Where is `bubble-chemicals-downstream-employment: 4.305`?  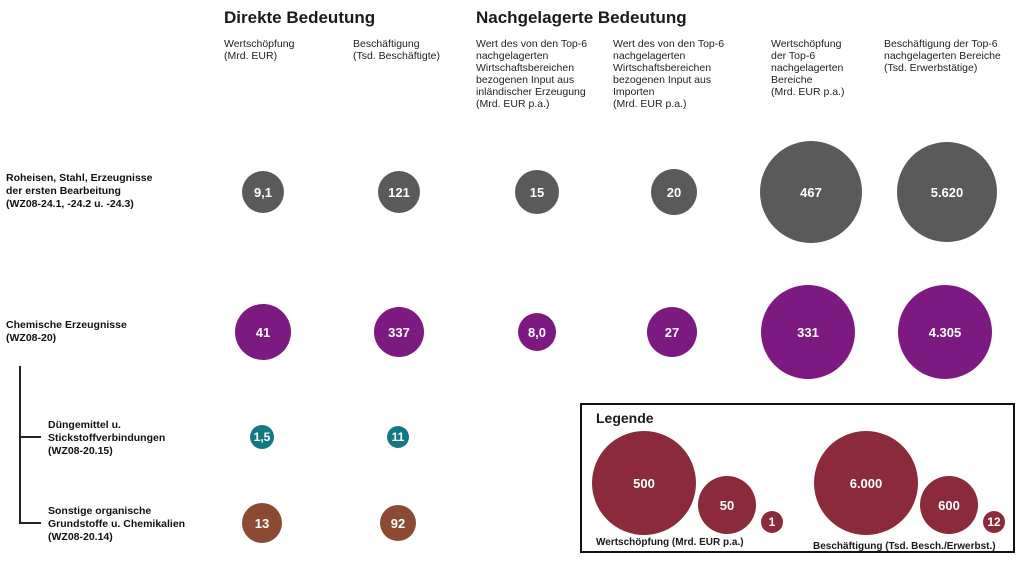 bubble-chemicals-downstream-employment: 4.305 is located at coordinates (945, 332).